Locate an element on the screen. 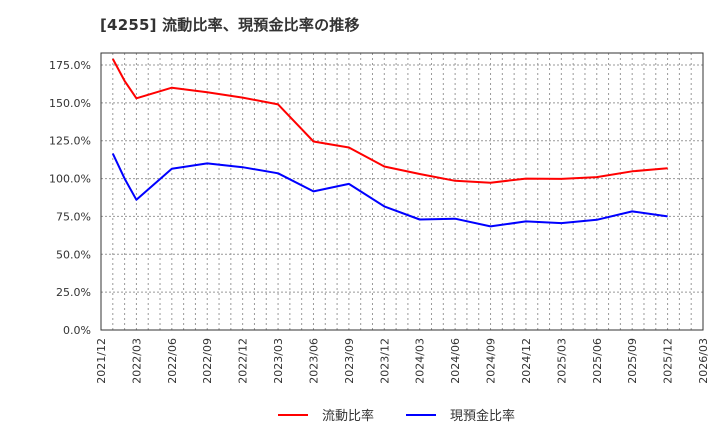  y-tick-label: 150.0% is located at coordinates (70, 103).